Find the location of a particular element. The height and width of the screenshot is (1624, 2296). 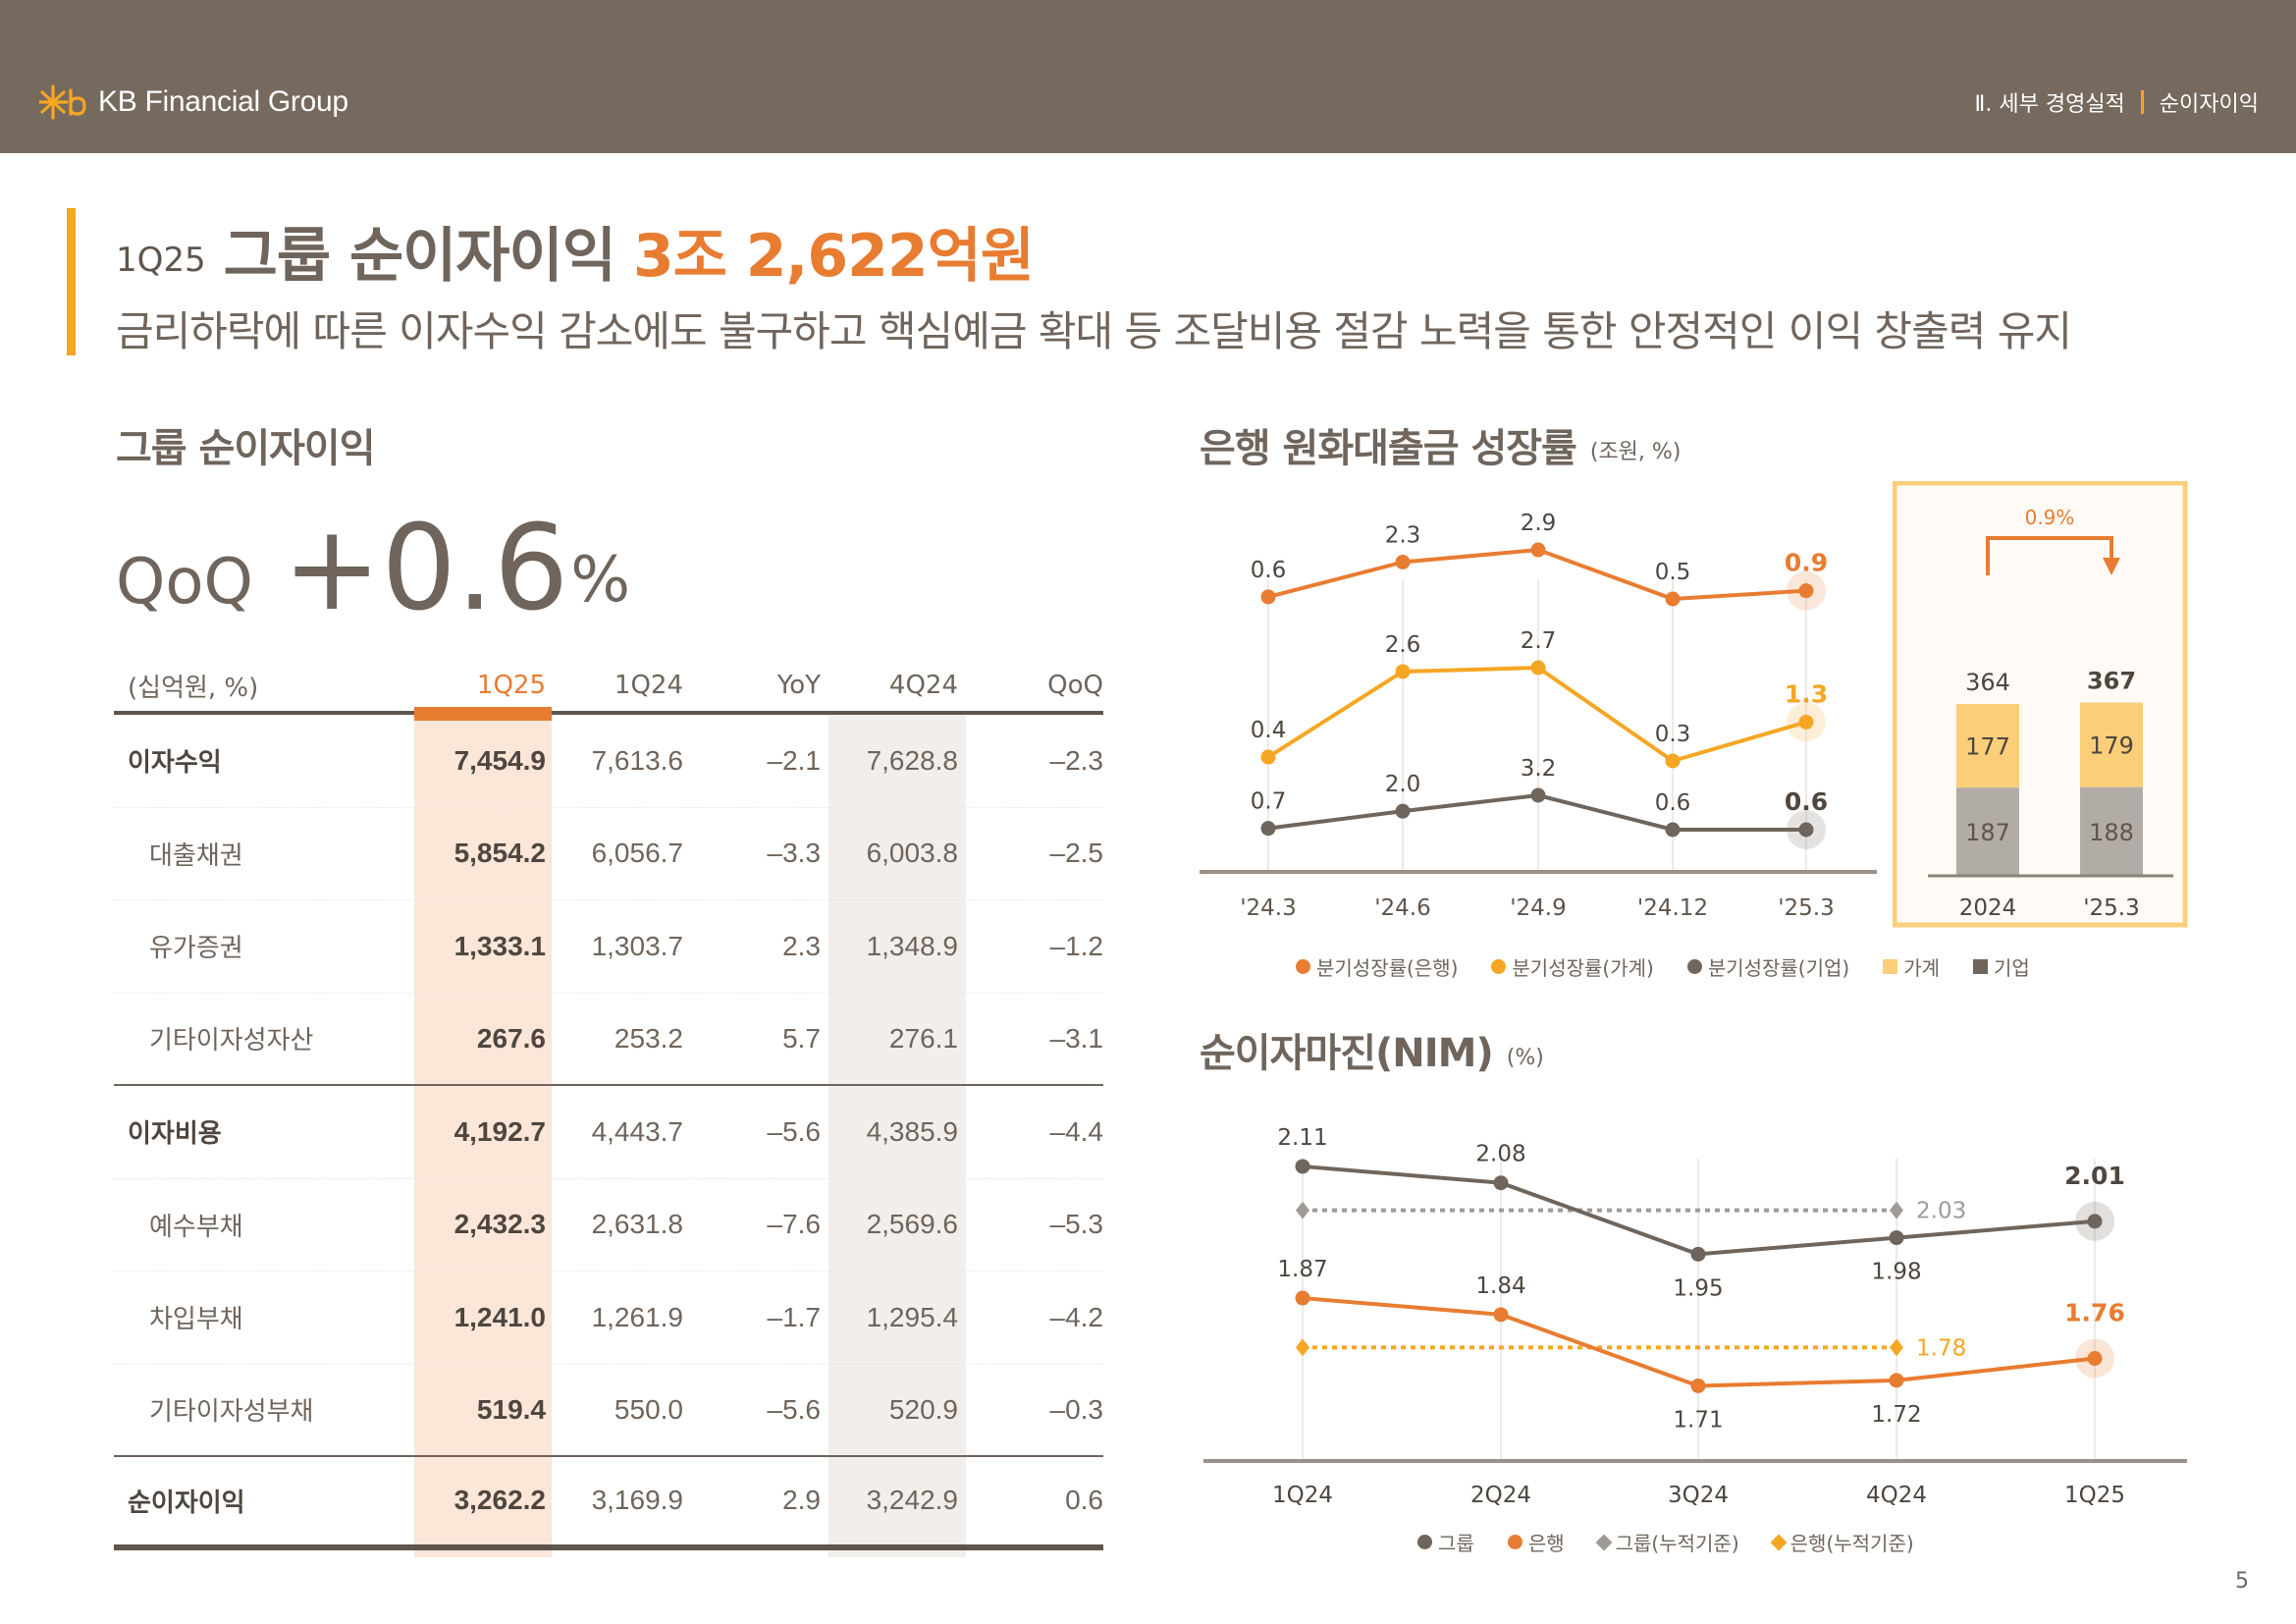

qoq-value: +0.6 is located at coordinates (426, 569).